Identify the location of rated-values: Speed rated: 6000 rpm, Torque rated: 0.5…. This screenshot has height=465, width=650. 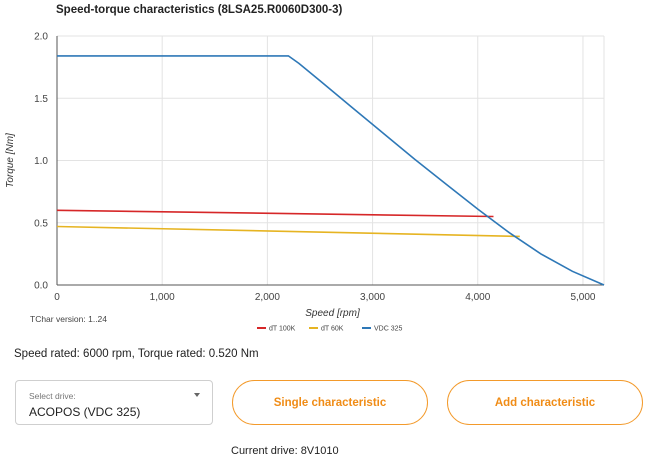
(136, 354).